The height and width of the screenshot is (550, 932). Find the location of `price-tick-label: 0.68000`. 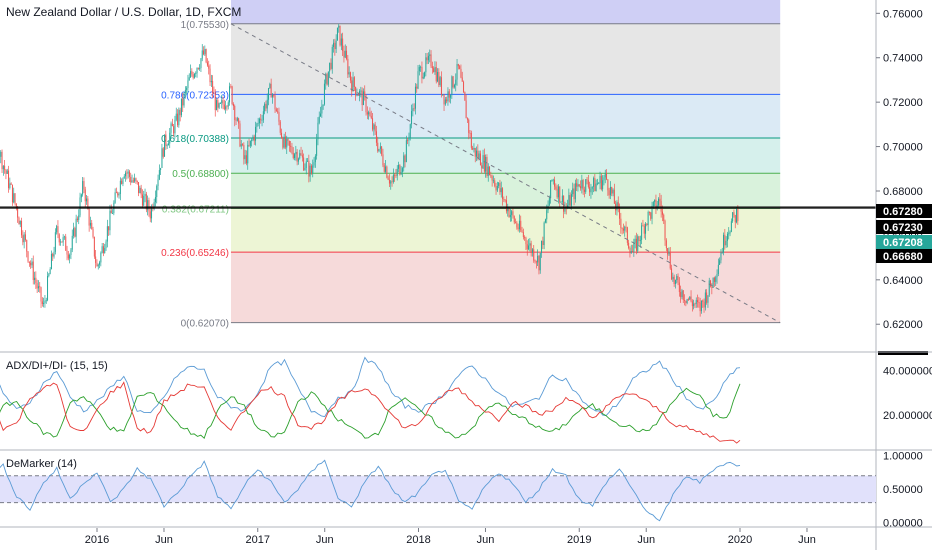

price-tick-label: 0.68000 is located at coordinates (903, 192).